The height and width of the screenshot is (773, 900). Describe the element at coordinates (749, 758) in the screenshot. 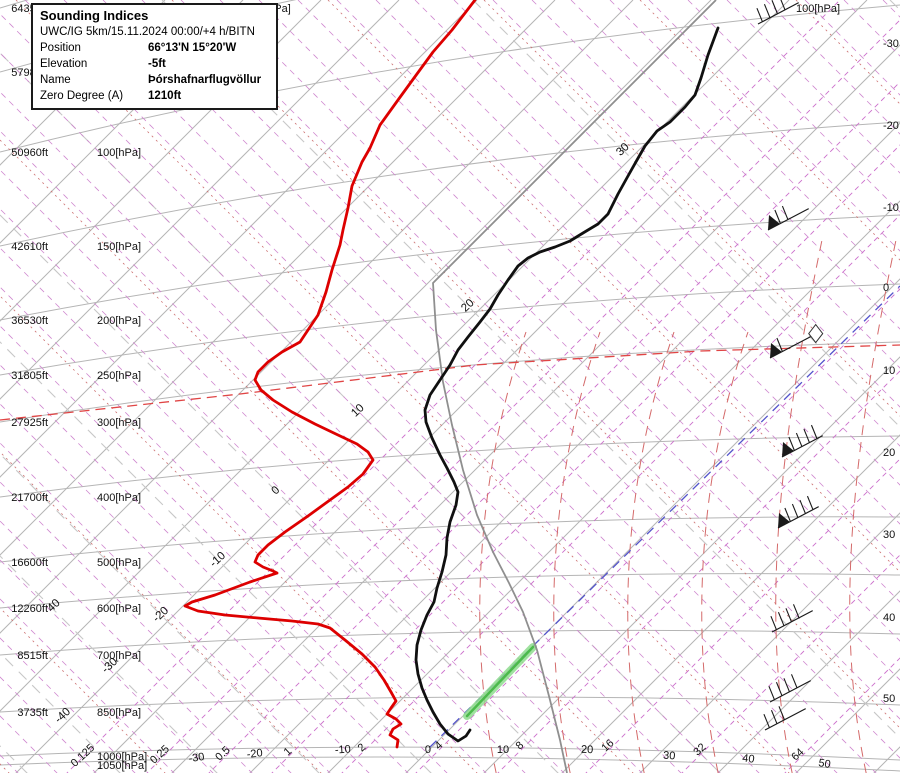

I see `bottom-temperature-label: 40` at that location.